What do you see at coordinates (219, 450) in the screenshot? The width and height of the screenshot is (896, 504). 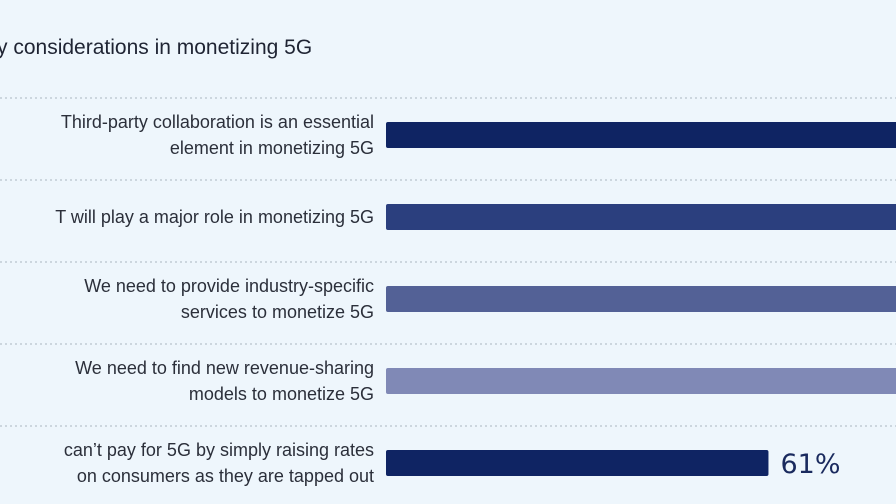 I see `category-label: can’t pay for 5G by simply raising rates` at bounding box center [219, 450].